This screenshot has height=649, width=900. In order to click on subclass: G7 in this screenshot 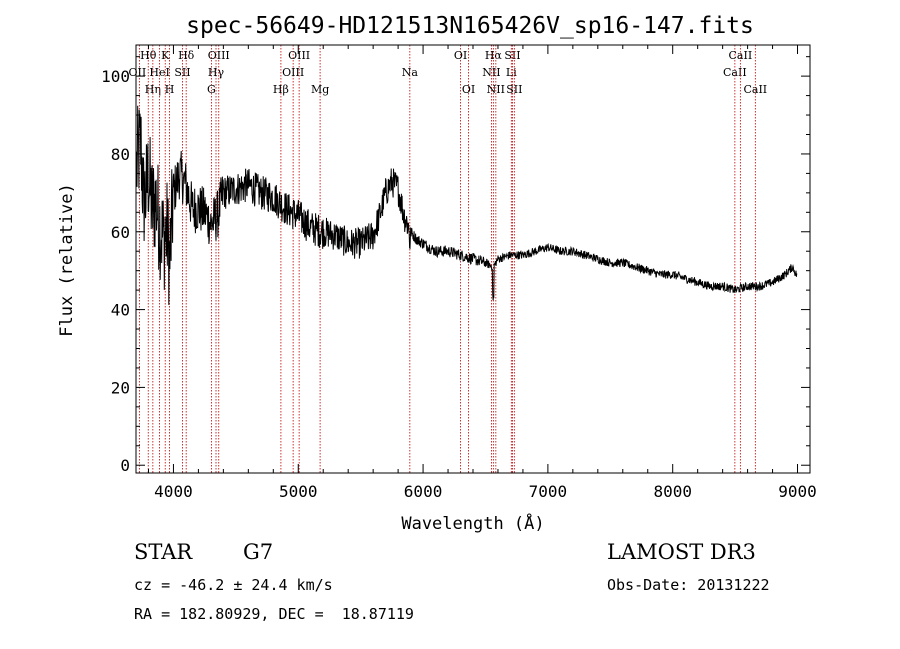, I will do `click(258, 552)`.